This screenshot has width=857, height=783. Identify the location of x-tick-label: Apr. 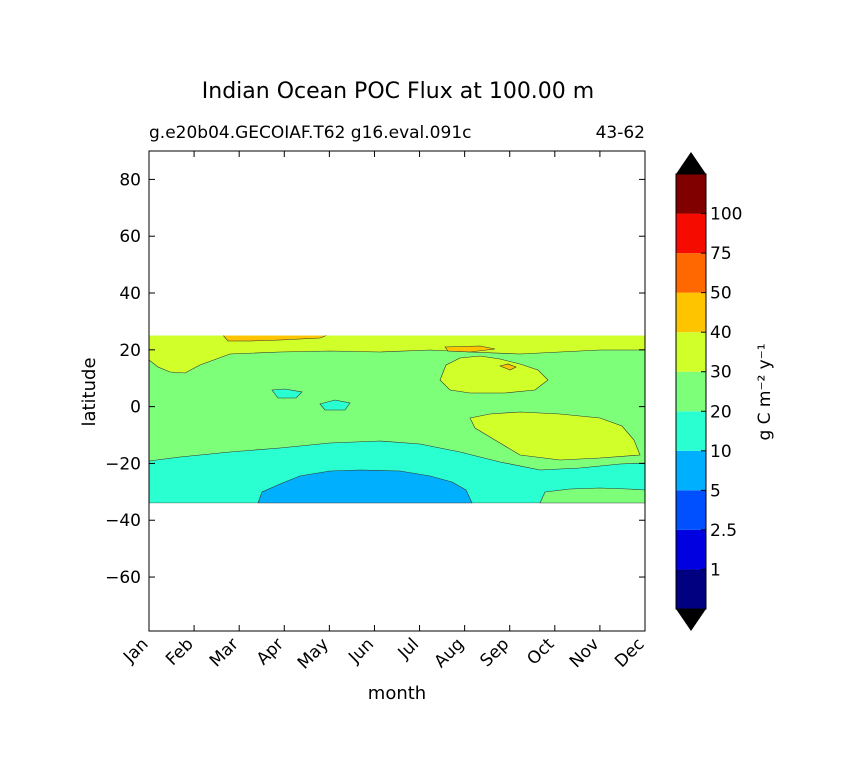
(270, 651).